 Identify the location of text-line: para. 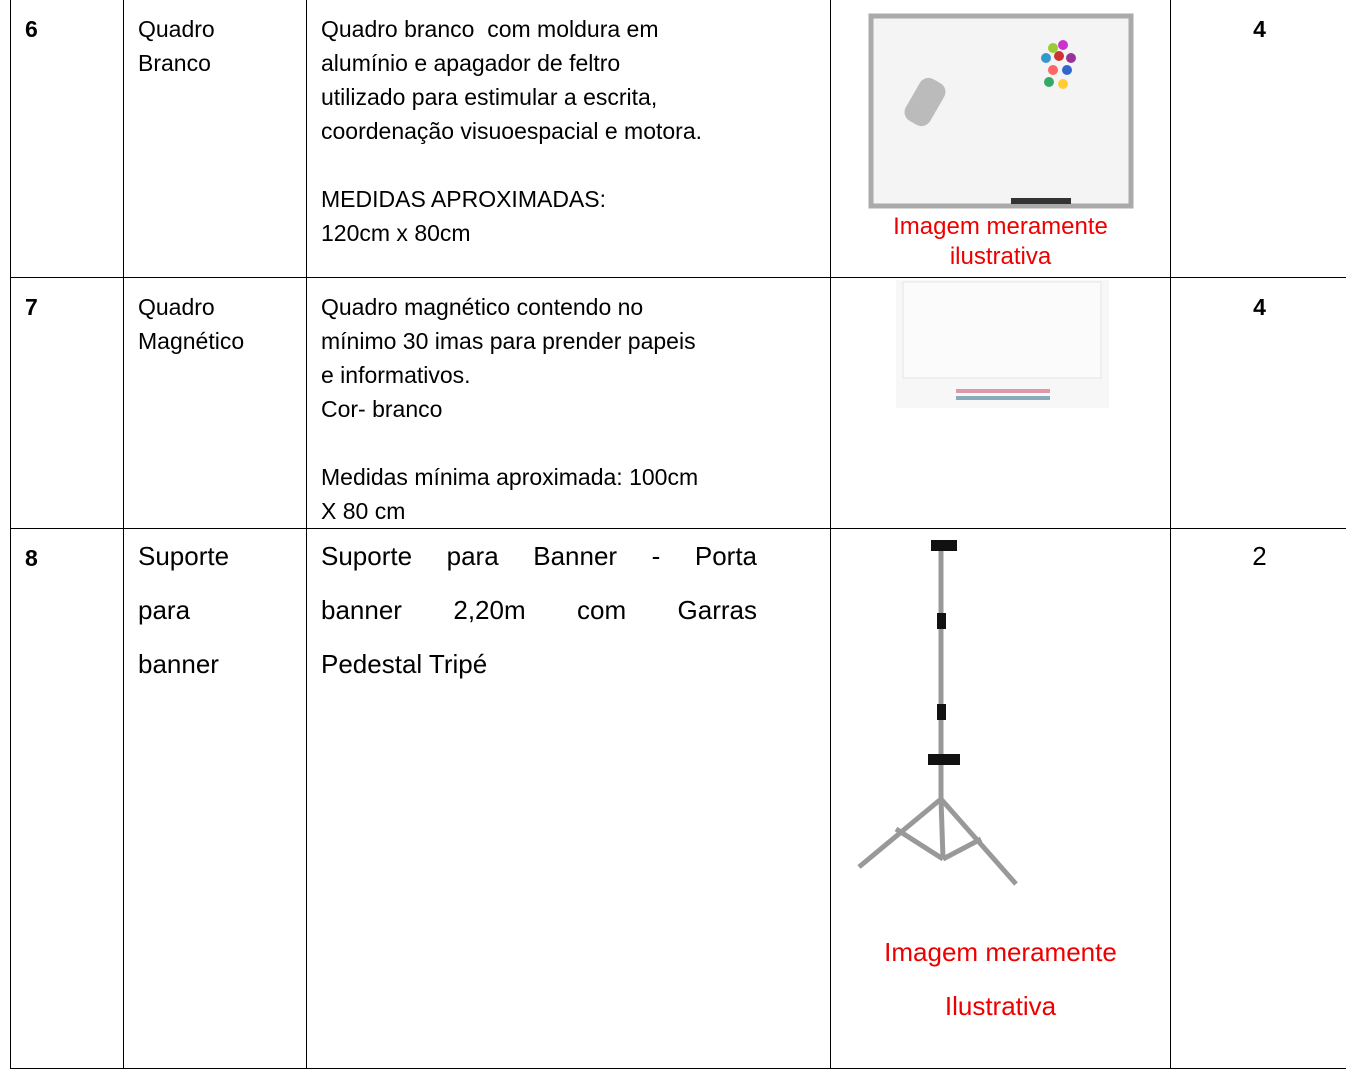
(216, 610).